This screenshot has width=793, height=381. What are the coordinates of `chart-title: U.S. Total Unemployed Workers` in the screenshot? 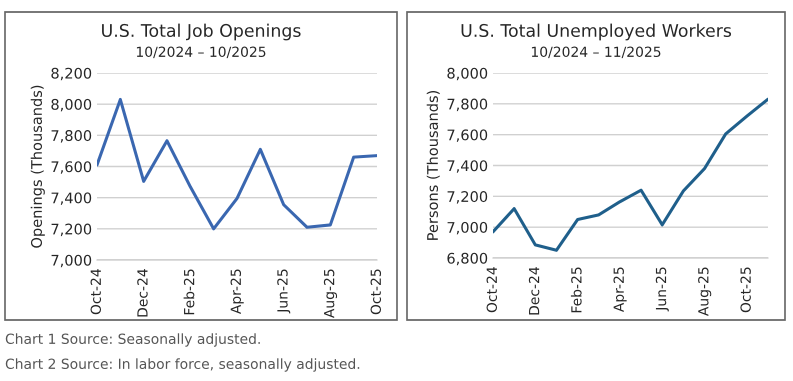 It's located at (597, 32).